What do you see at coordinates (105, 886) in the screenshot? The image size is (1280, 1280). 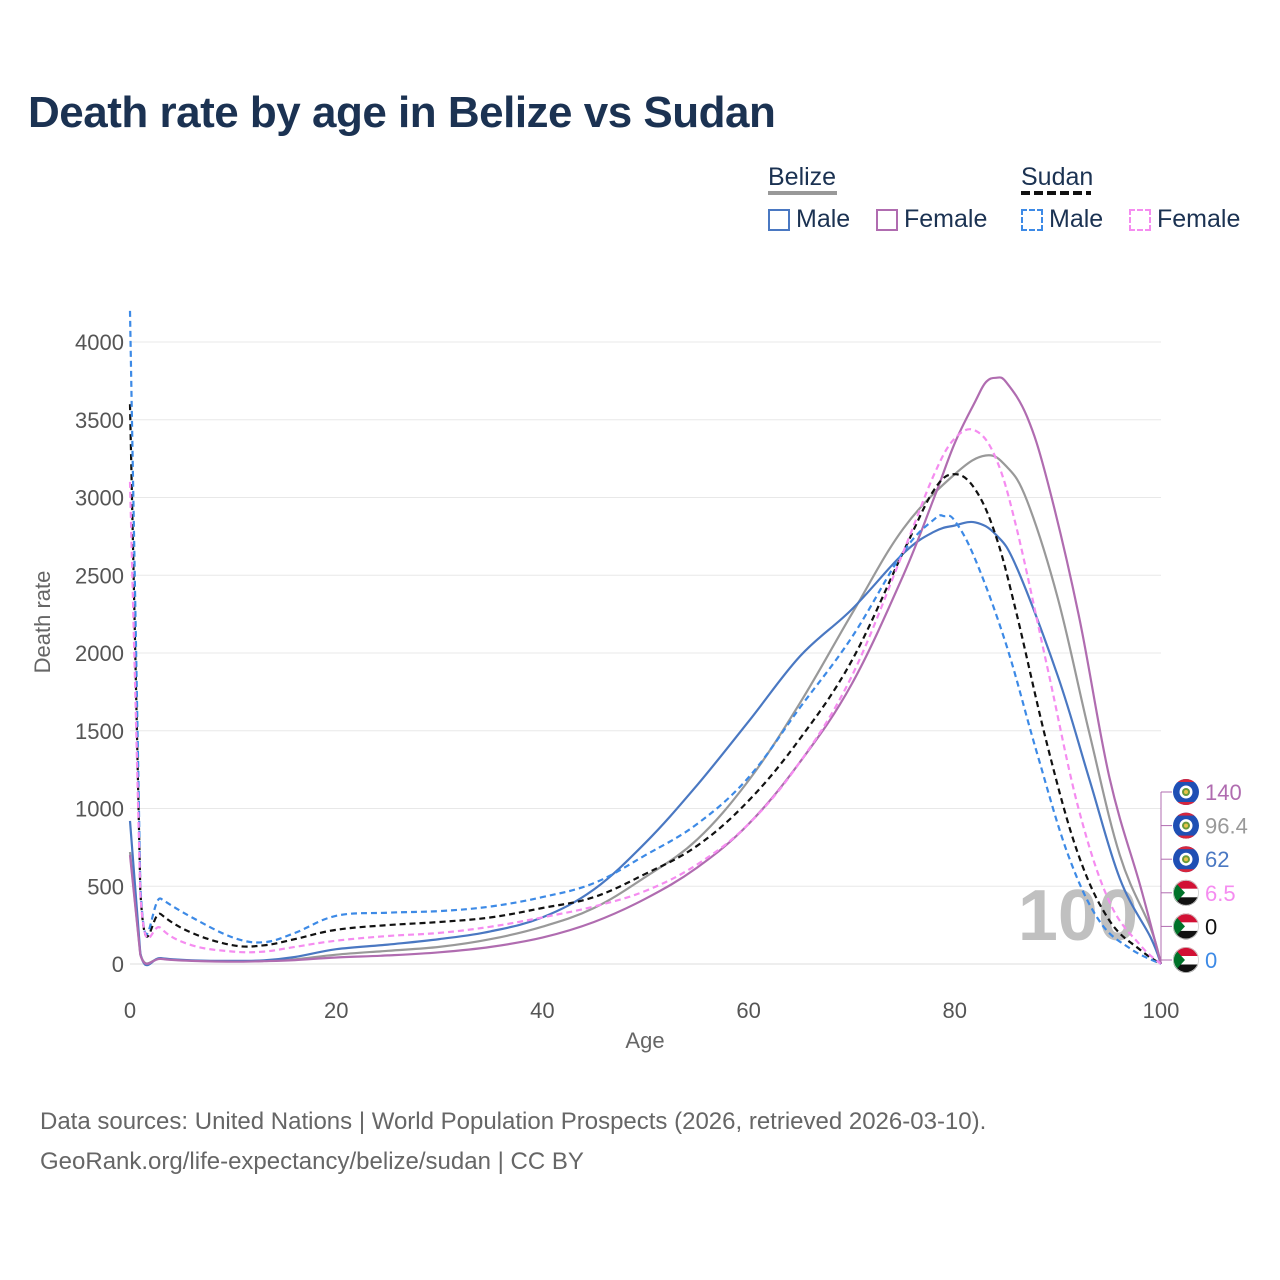 I see `y-tick-label: 500` at bounding box center [105, 886].